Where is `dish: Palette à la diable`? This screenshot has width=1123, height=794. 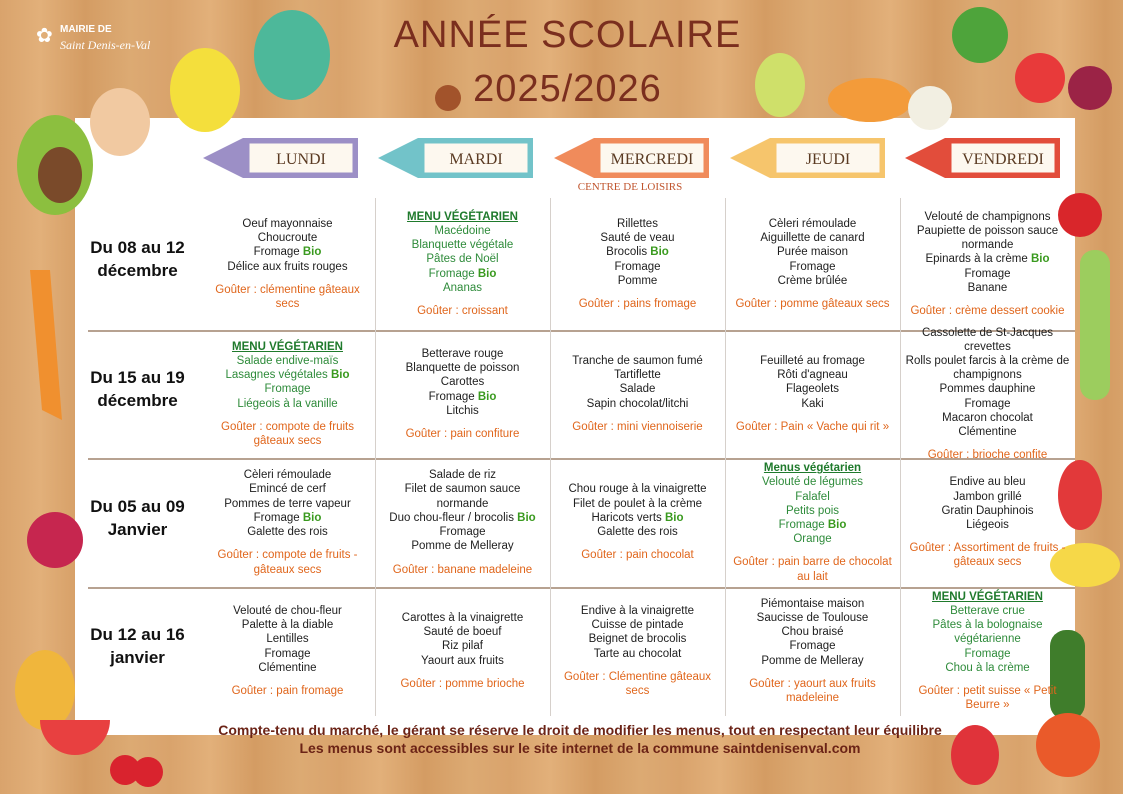 dish: Palette à la diable is located at coordinates (287, 625).